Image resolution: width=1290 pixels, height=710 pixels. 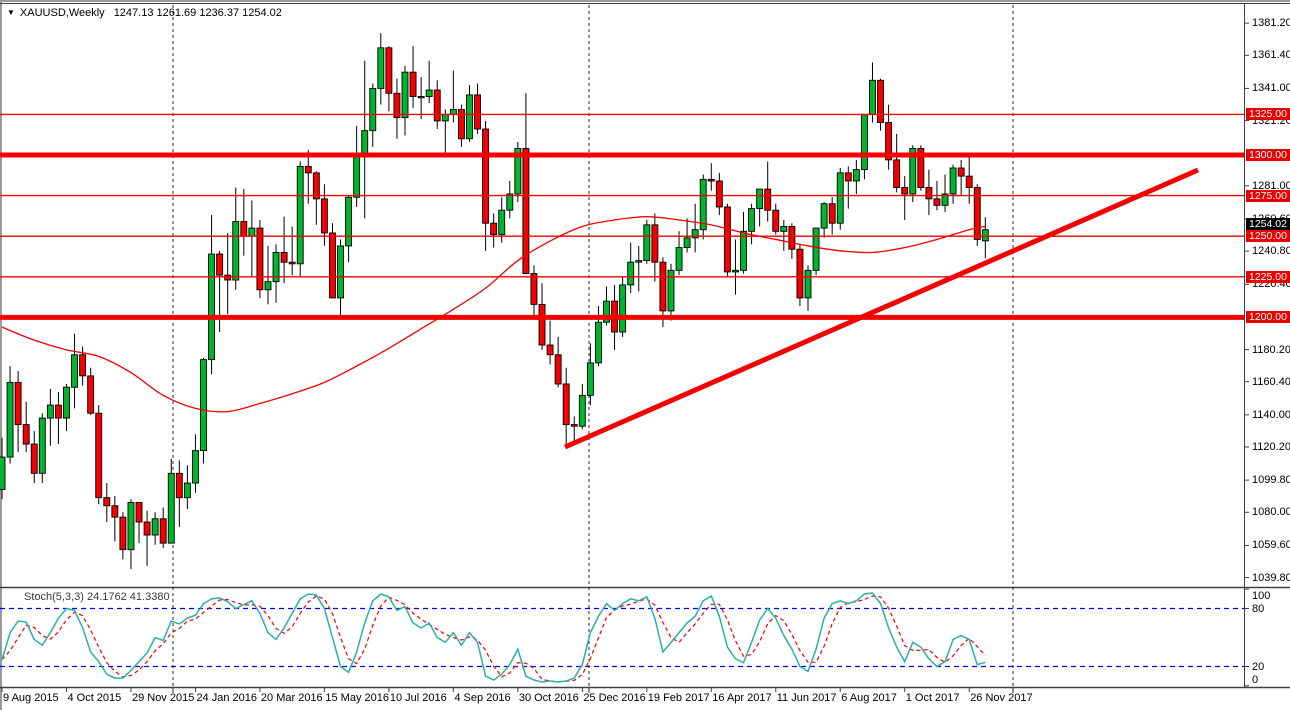 What do you see at coordinates (742, 698) in the screenshot?
I see `date-tick-label: 16 Apr 2017` at bounding box center [742, 698].